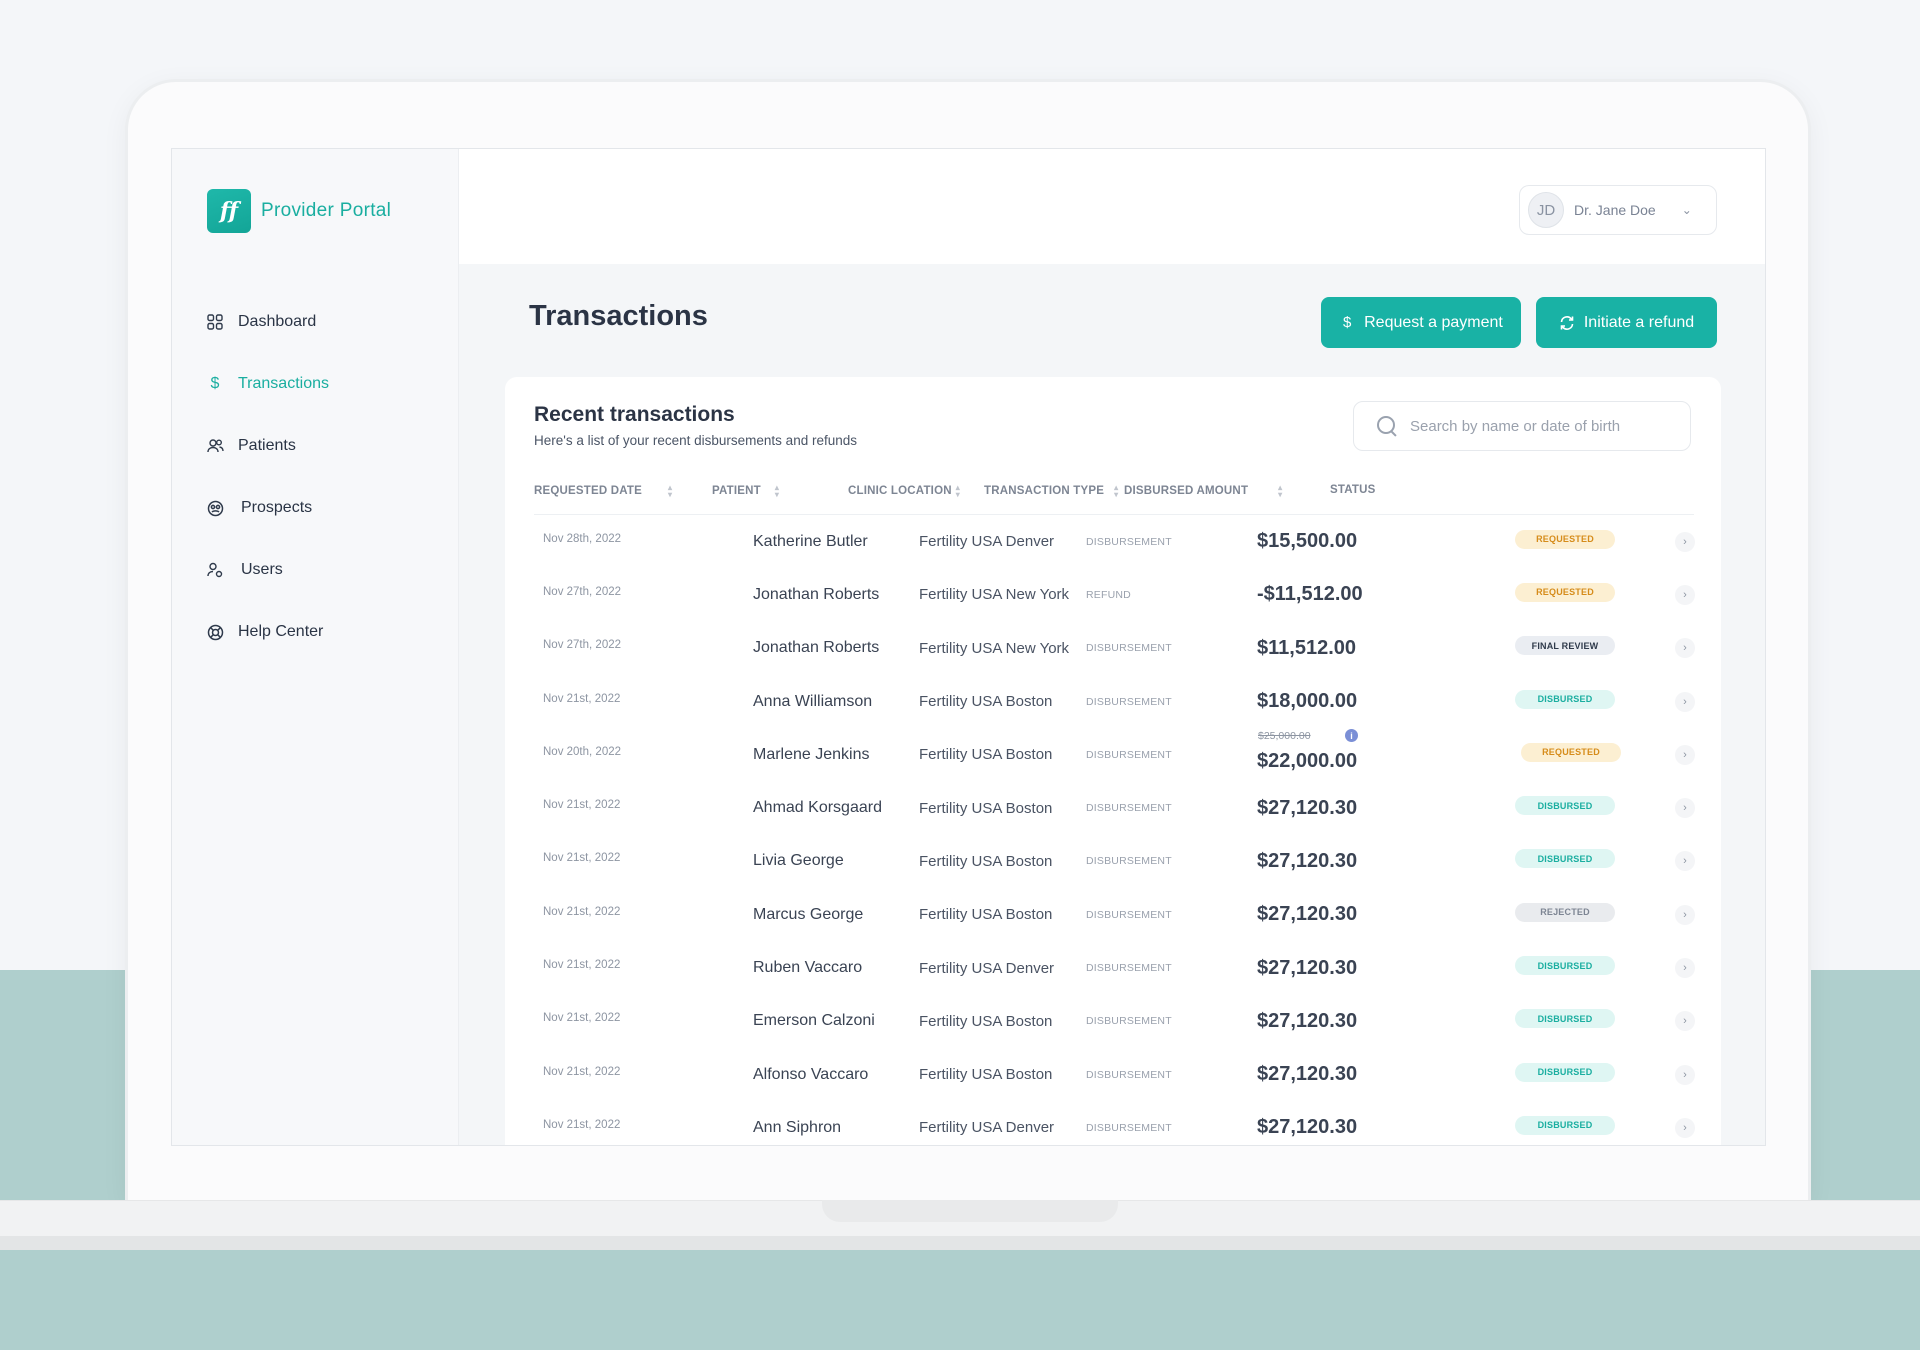 The width and height of the screenshot is (1920, 1350). I want to click on sidebar-item-prospects: Prospects, so click(326, 508).